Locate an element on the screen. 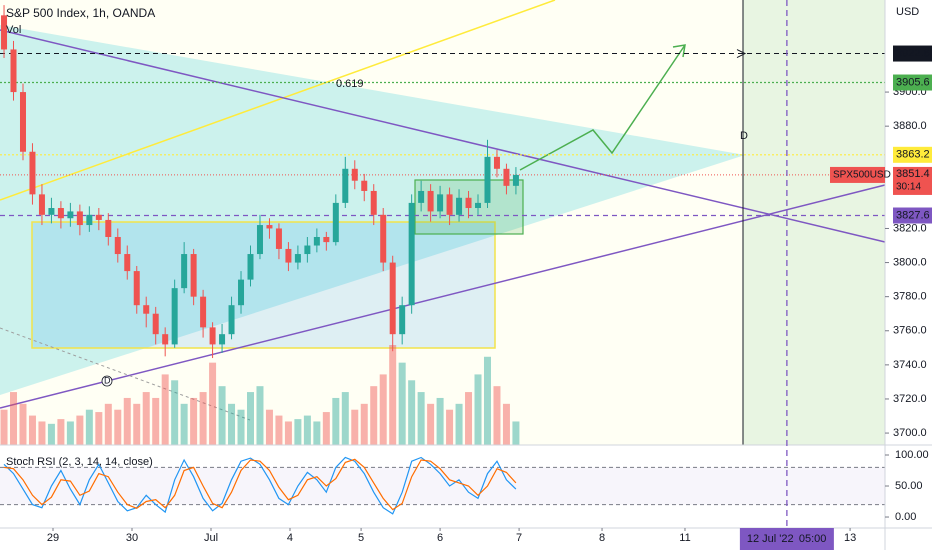 The image size is (932, 550). symbol-label: SPX500USD is located at coordinates (862, 175).